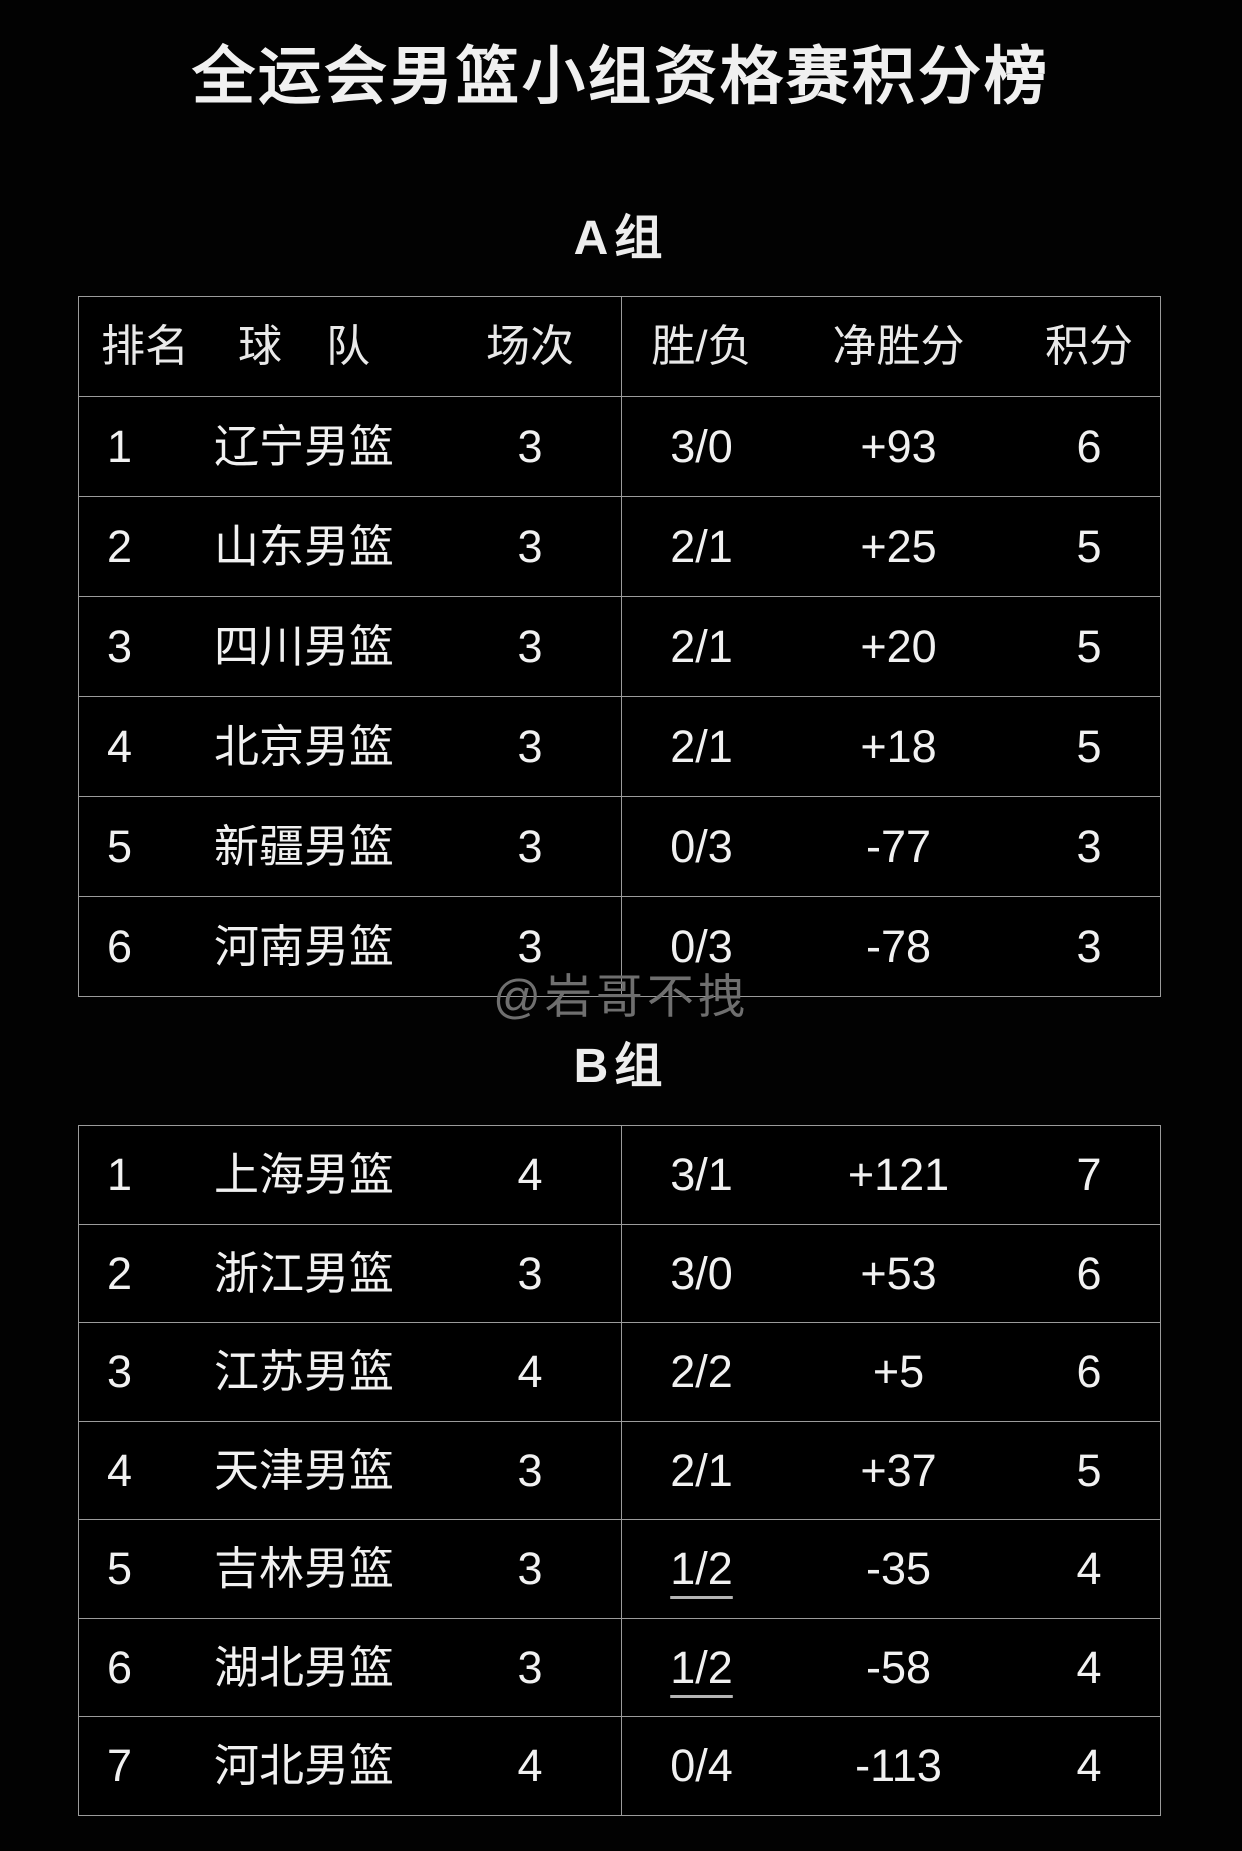 The image size is (1242, 1851). Describe the element at coordinates (621, 996) in the screenshot. I see `watermark: @岩哥不拽` at that location.